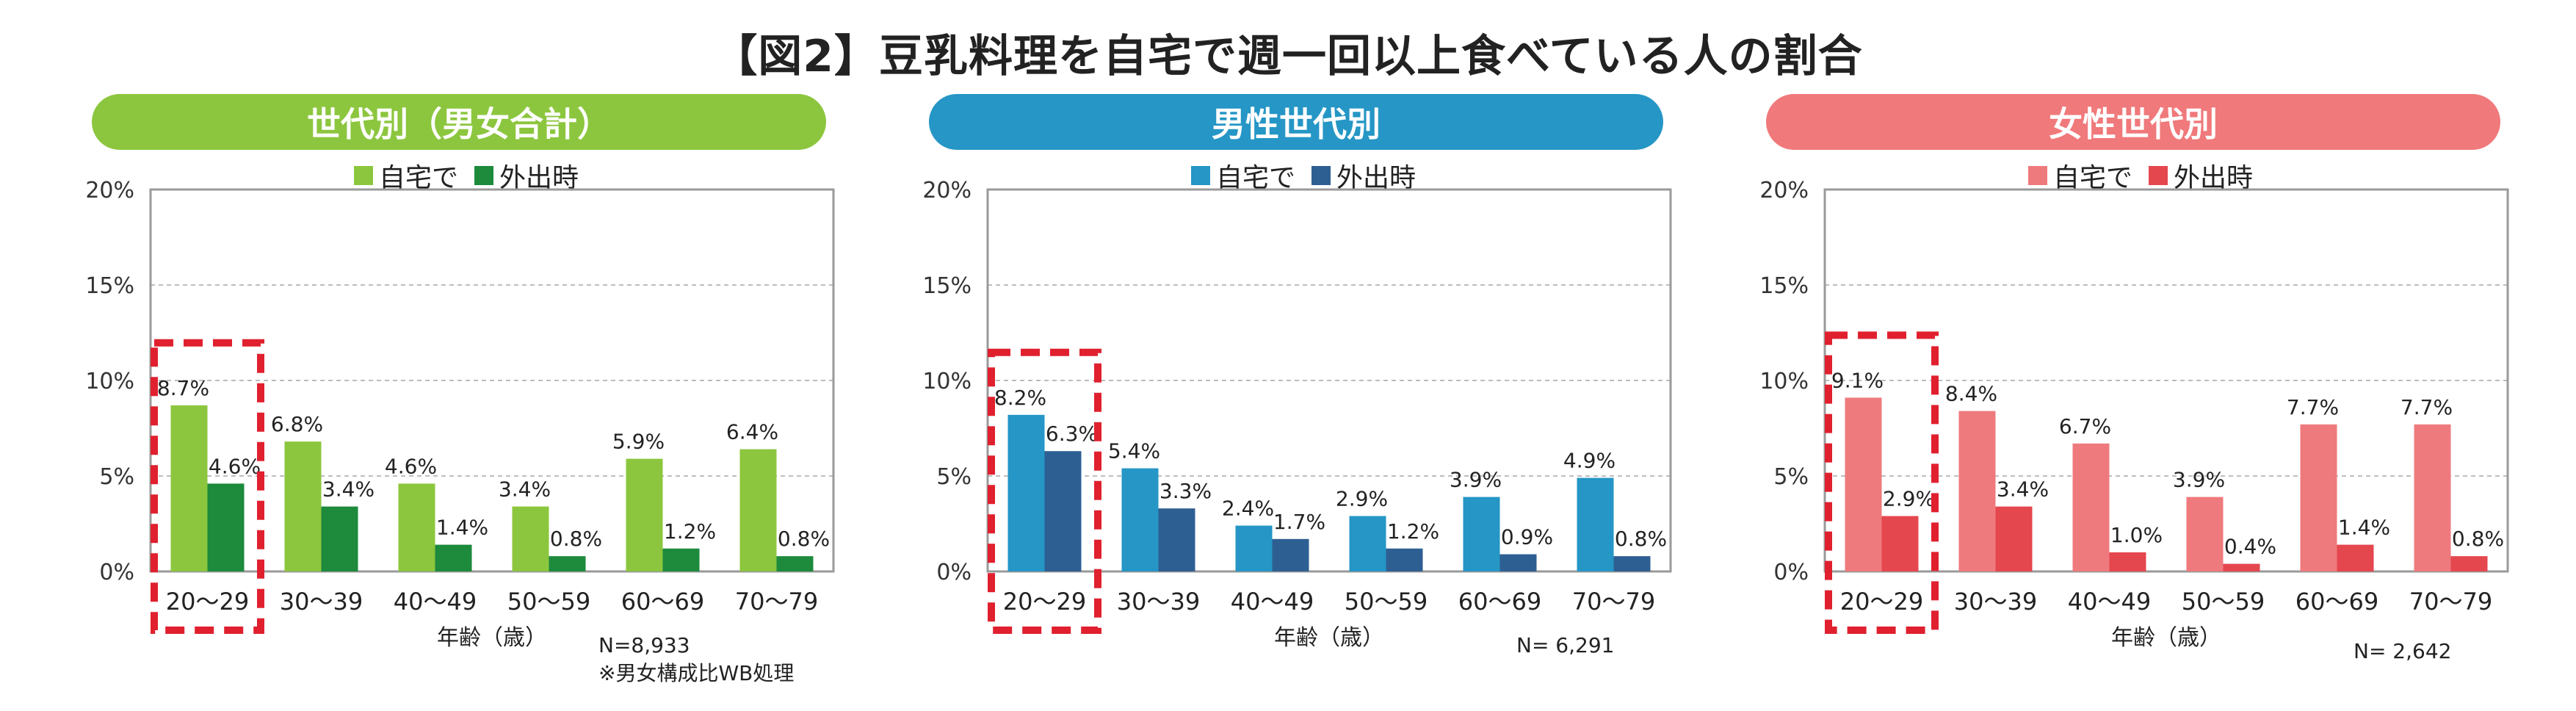 This screenshot has height=711, width=2576. What do you see at coordinates (1255, 178) in the screenshot?
I see `legend-label: 自宅で` at bounding box center [1255, 178].